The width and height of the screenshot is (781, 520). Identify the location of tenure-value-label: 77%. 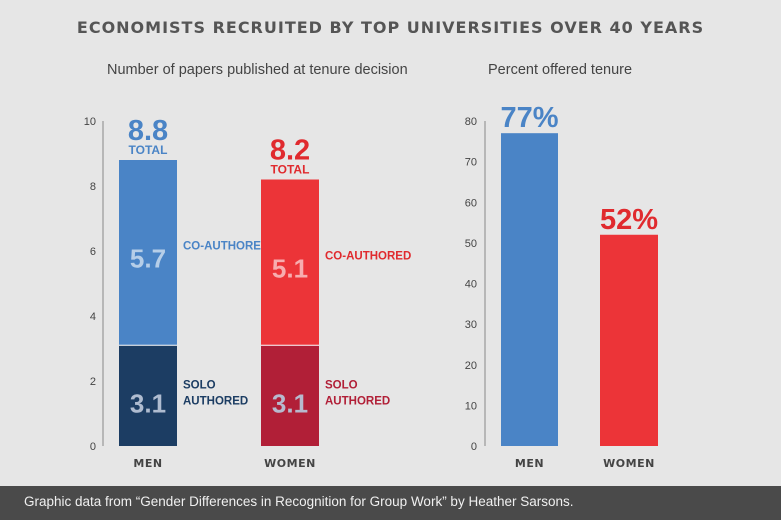
(529, 118).